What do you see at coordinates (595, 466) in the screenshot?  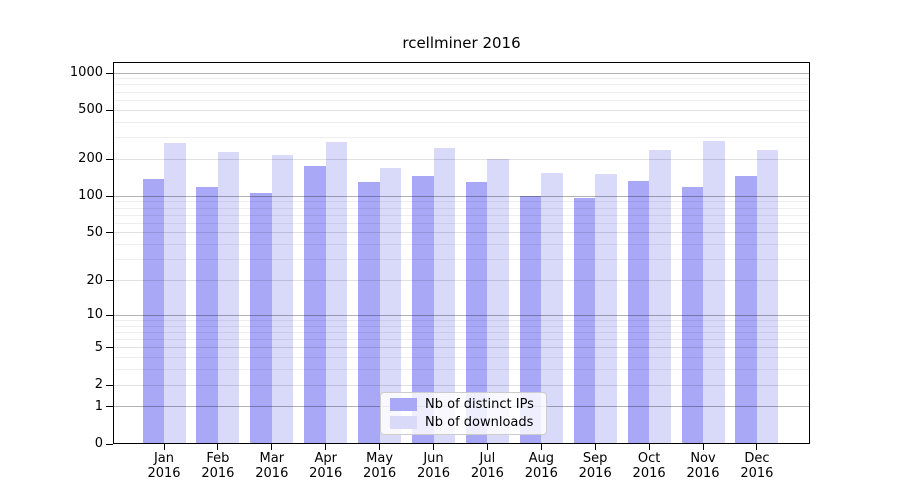 I see `x-tick-label-sep: Sep 2016` at bounding box center [595, 466].